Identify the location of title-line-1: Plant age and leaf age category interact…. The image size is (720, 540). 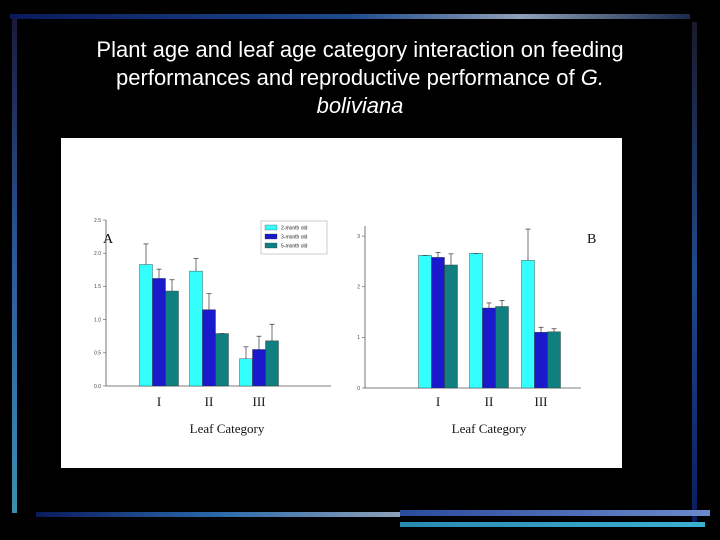
(360, 49).